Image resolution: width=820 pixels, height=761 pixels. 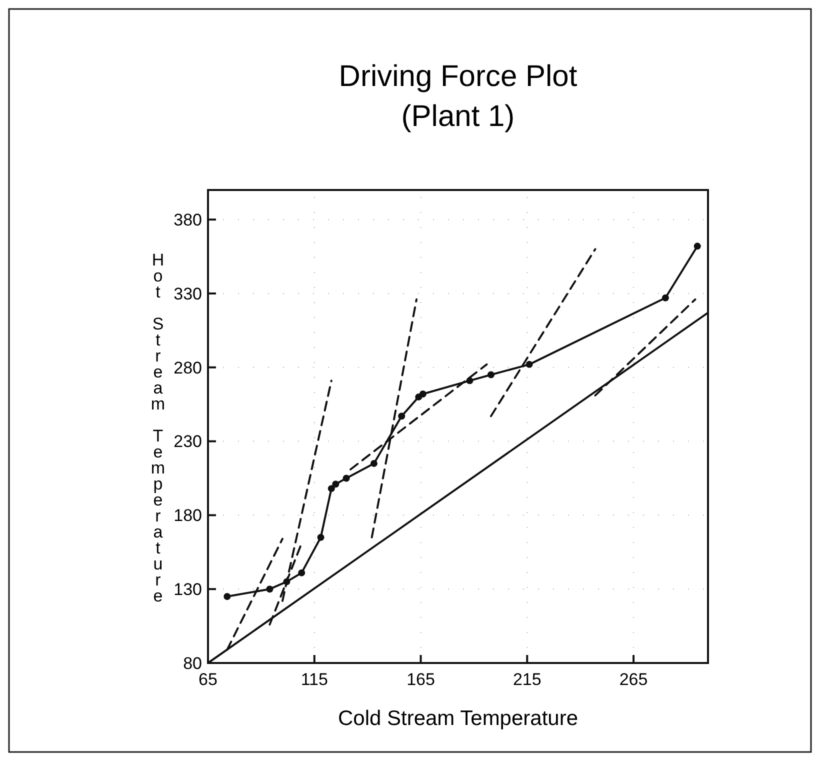 What do you see at coordinates (188, 368) in the screenshot?
I see `y-tick-label: 280` at bounding box center [188, 368].